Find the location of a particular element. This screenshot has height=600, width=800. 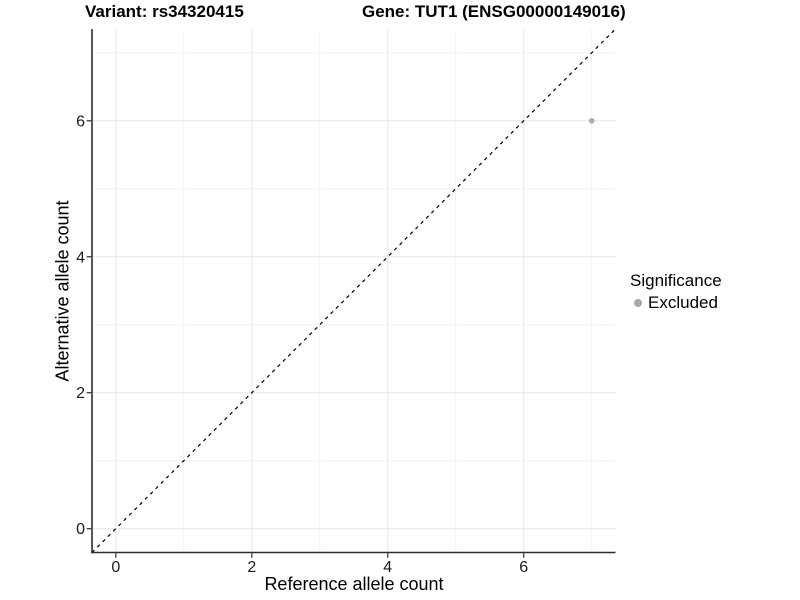

legend-key-dot-icon is located at coordinates (638, 303).